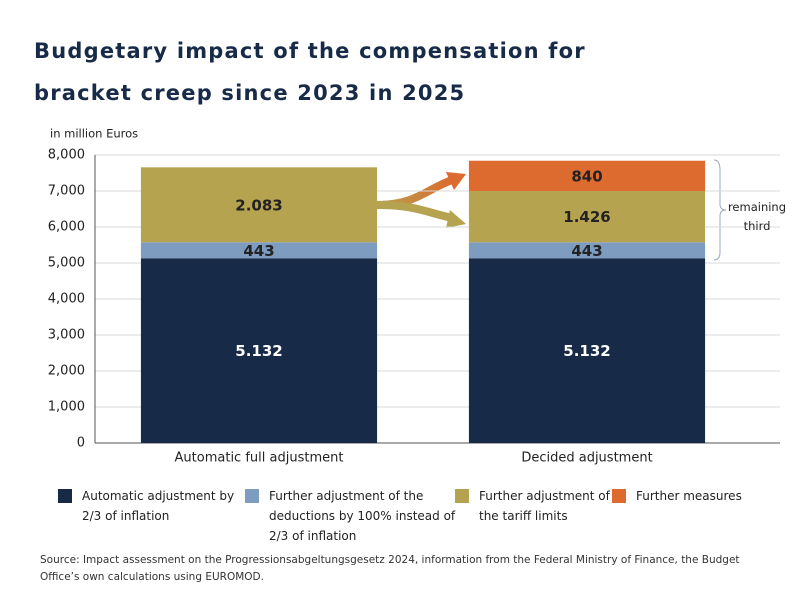 The image size is (800, 600). I want to click on legend-label: Automatic adjustment by 2/3 of inflation, so click(158, 506).